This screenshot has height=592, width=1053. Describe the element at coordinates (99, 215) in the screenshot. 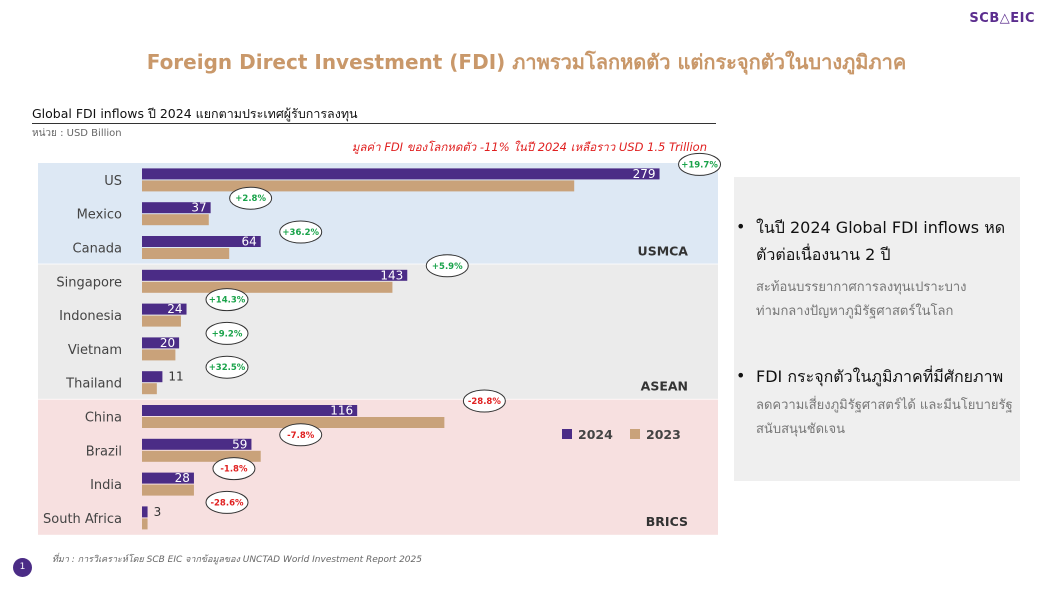

I see `category-label-mexico: Mexico` at that location.